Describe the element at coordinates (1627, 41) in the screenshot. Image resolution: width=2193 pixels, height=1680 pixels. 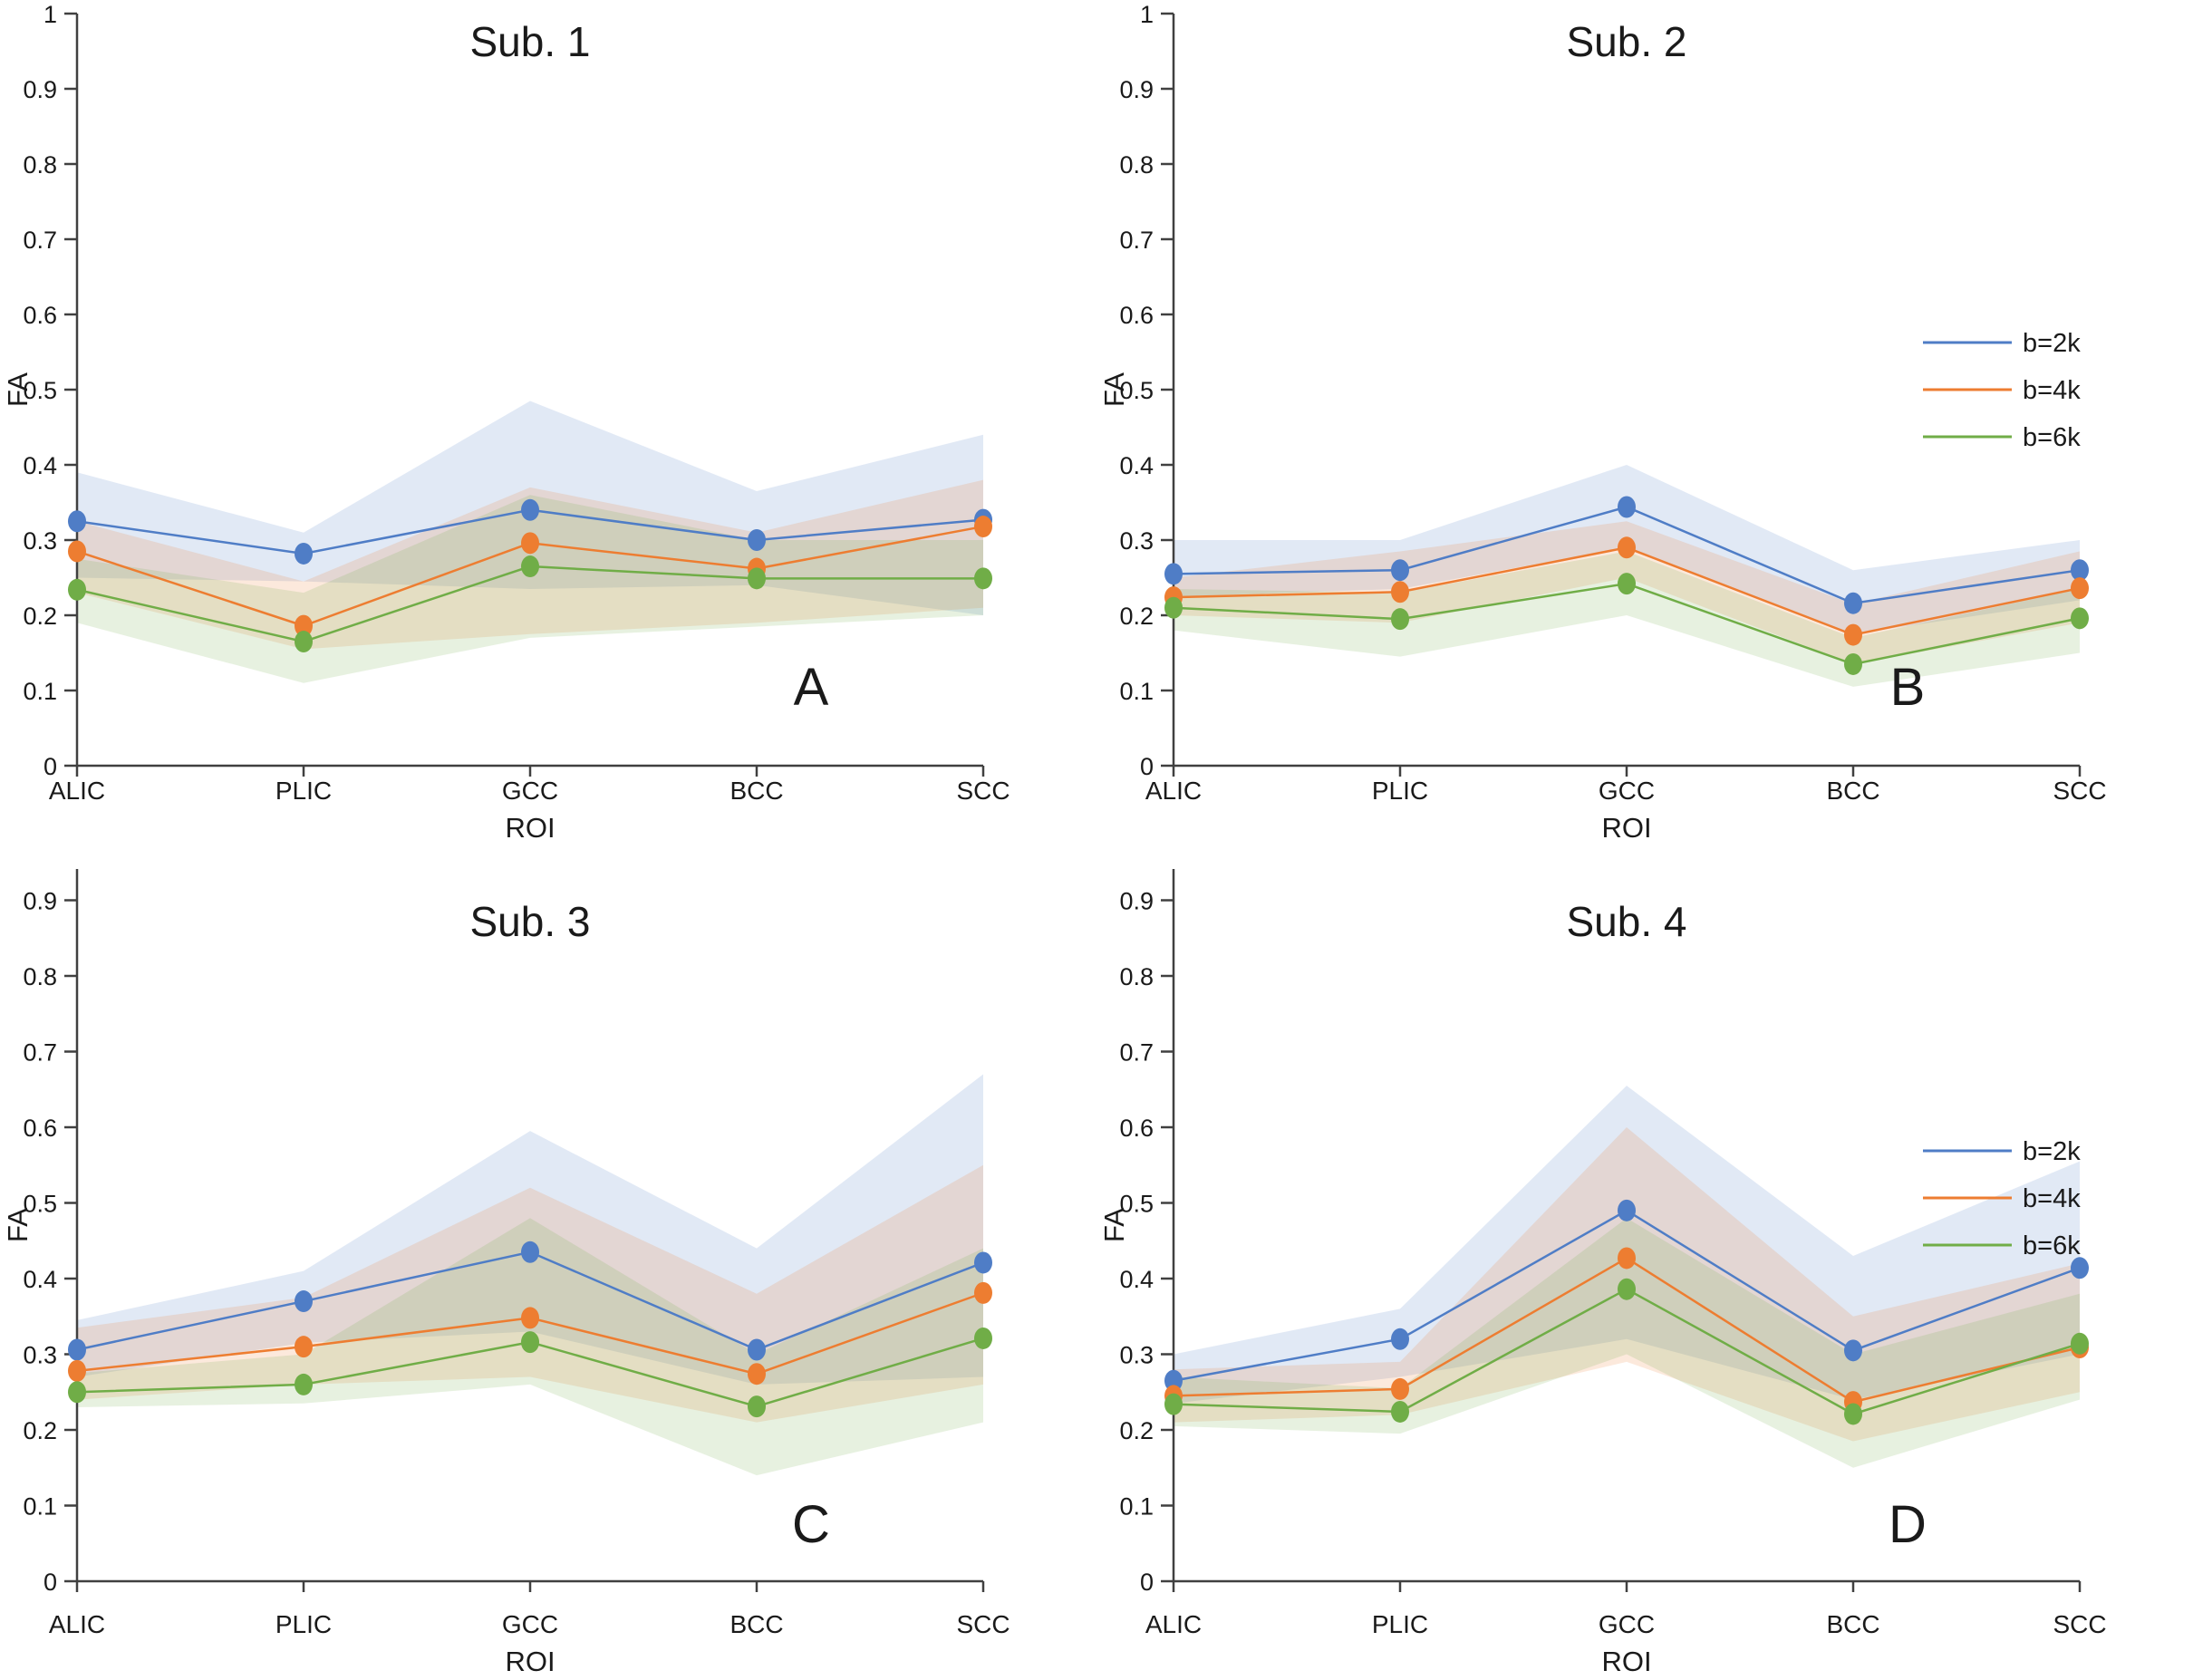
I see `subplot-title: Sub. 2` at that location.